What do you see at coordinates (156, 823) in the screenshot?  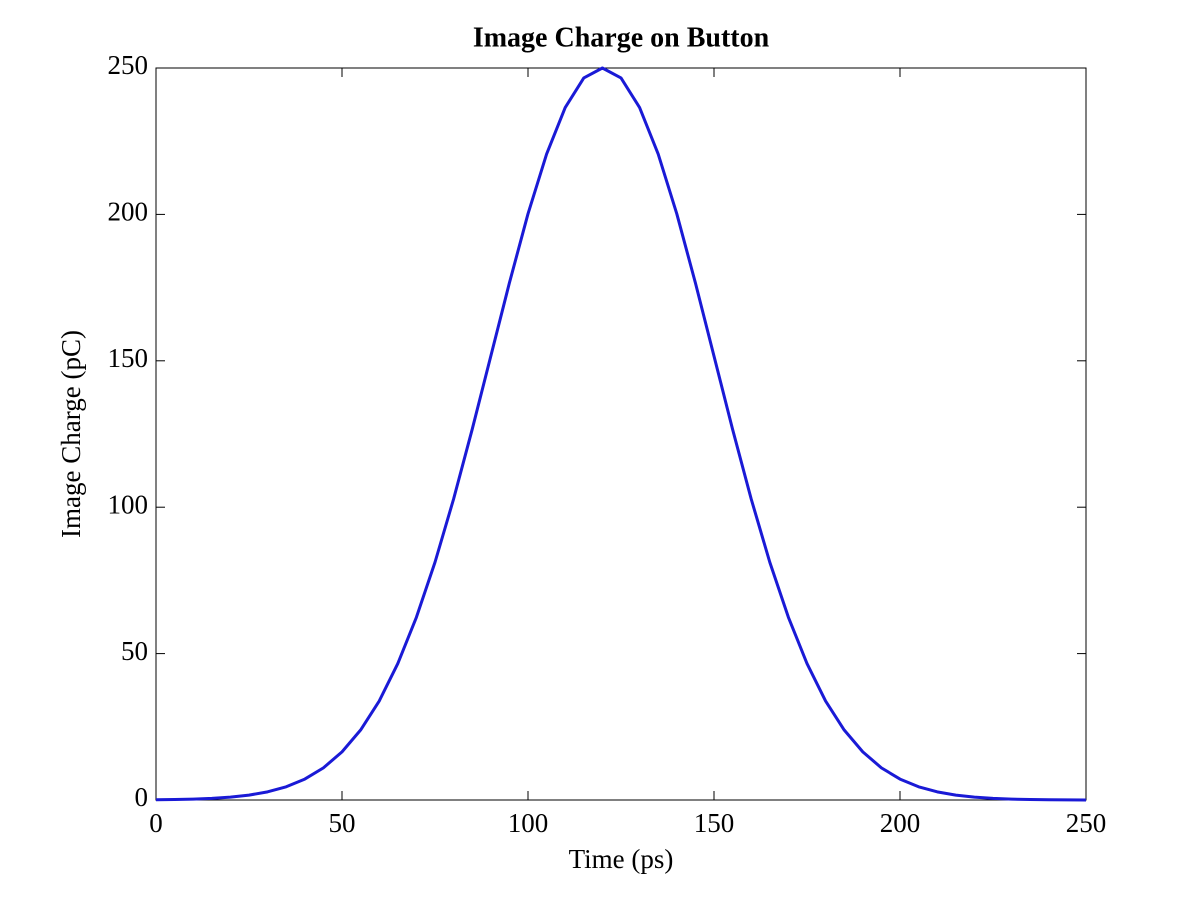 I see `x-tick-label: 0` at bounding box center [156, 823].